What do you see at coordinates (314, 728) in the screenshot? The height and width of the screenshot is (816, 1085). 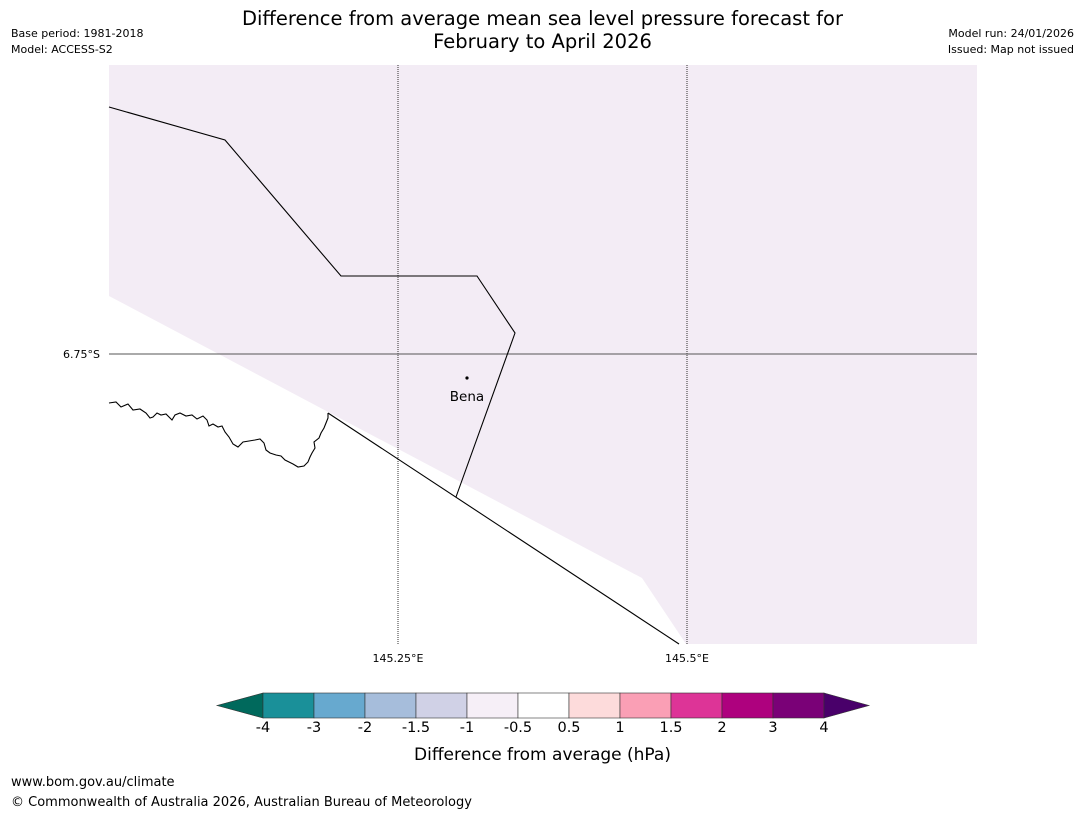 I see `colorbar-tick-label: -3` at bounding box center [314, 728].